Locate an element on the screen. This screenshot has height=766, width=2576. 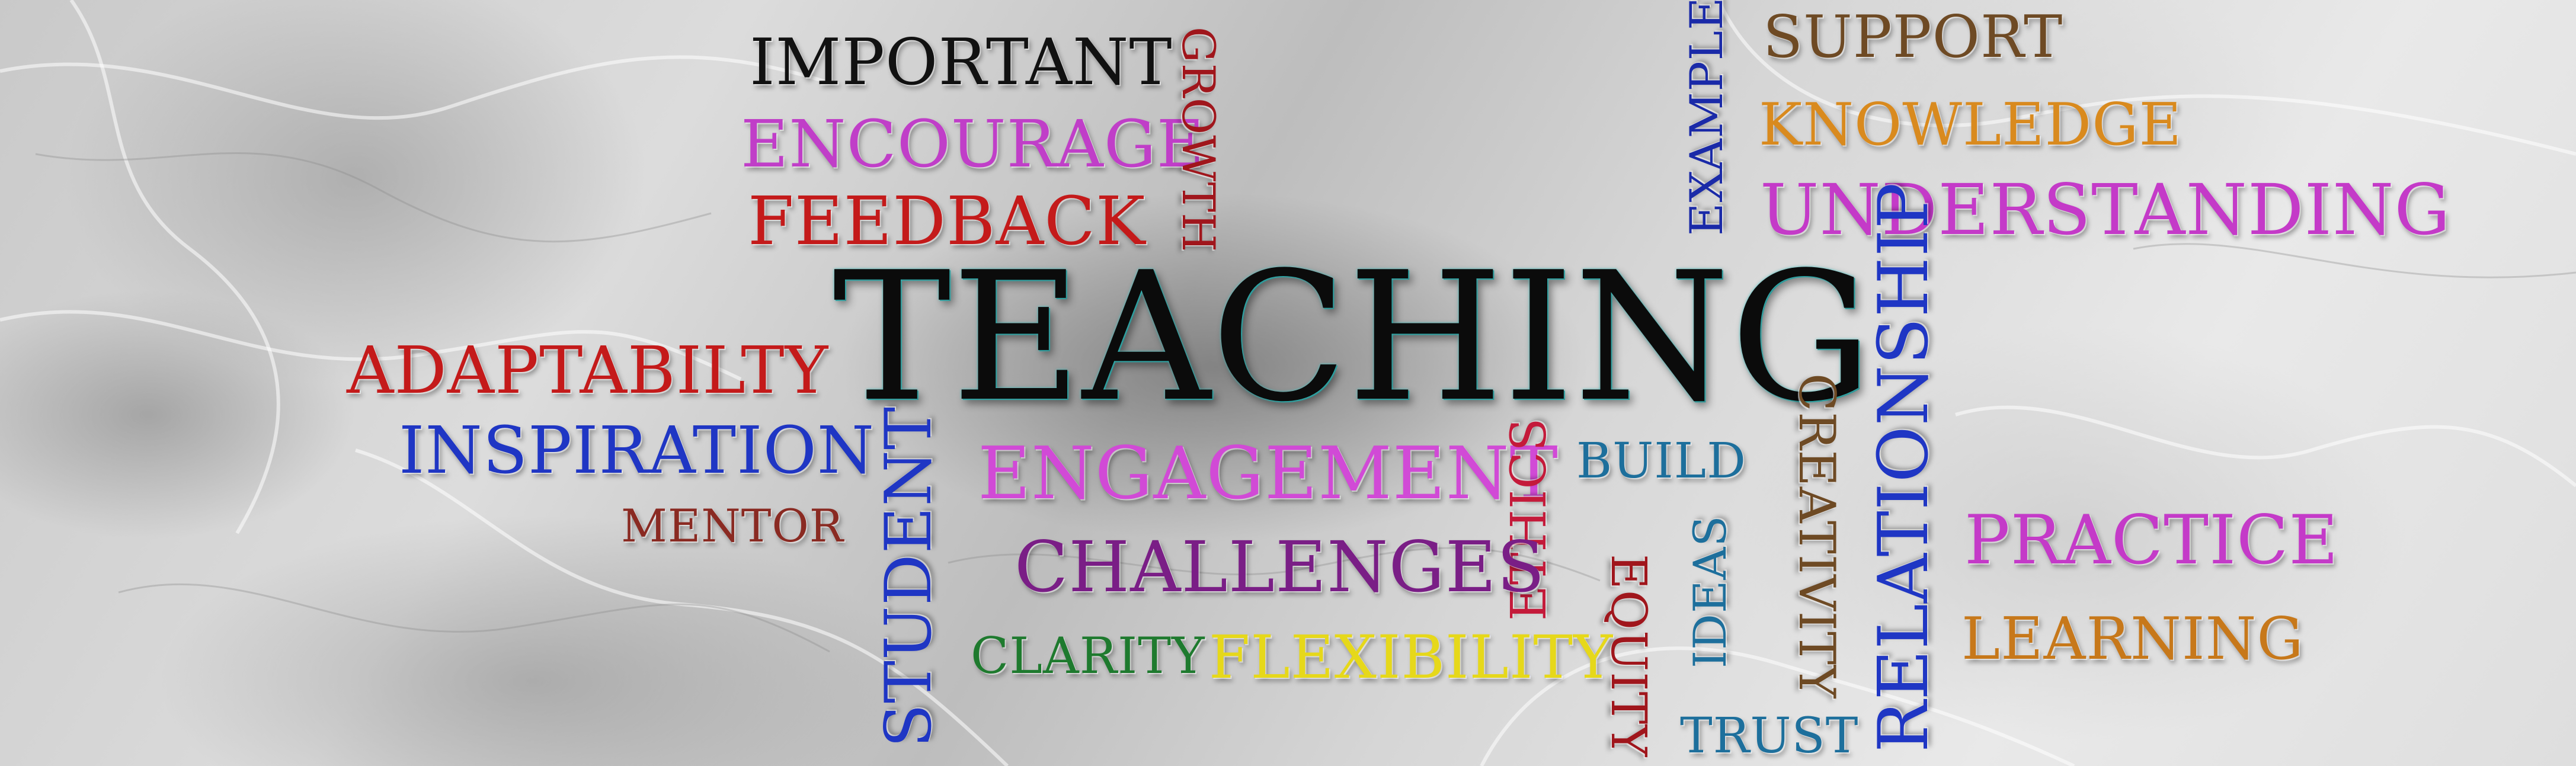
word-learning: LEARNING is located at coordinates (2132, 639).